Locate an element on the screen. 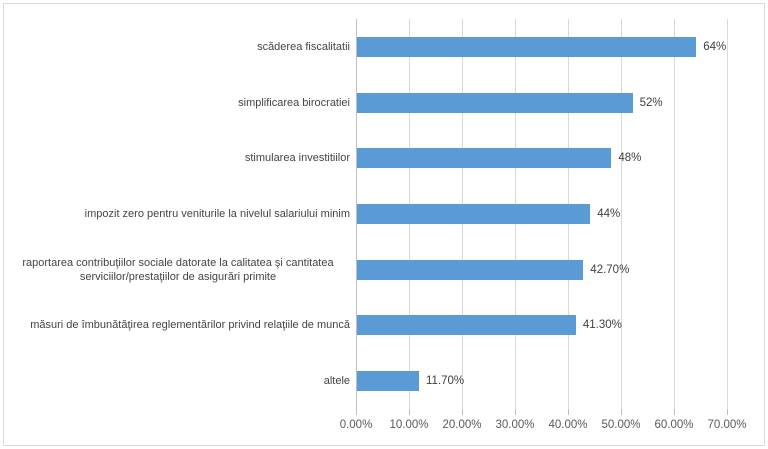  category-label-text: stimularea investitiilor is located at coordinates (297, 158).